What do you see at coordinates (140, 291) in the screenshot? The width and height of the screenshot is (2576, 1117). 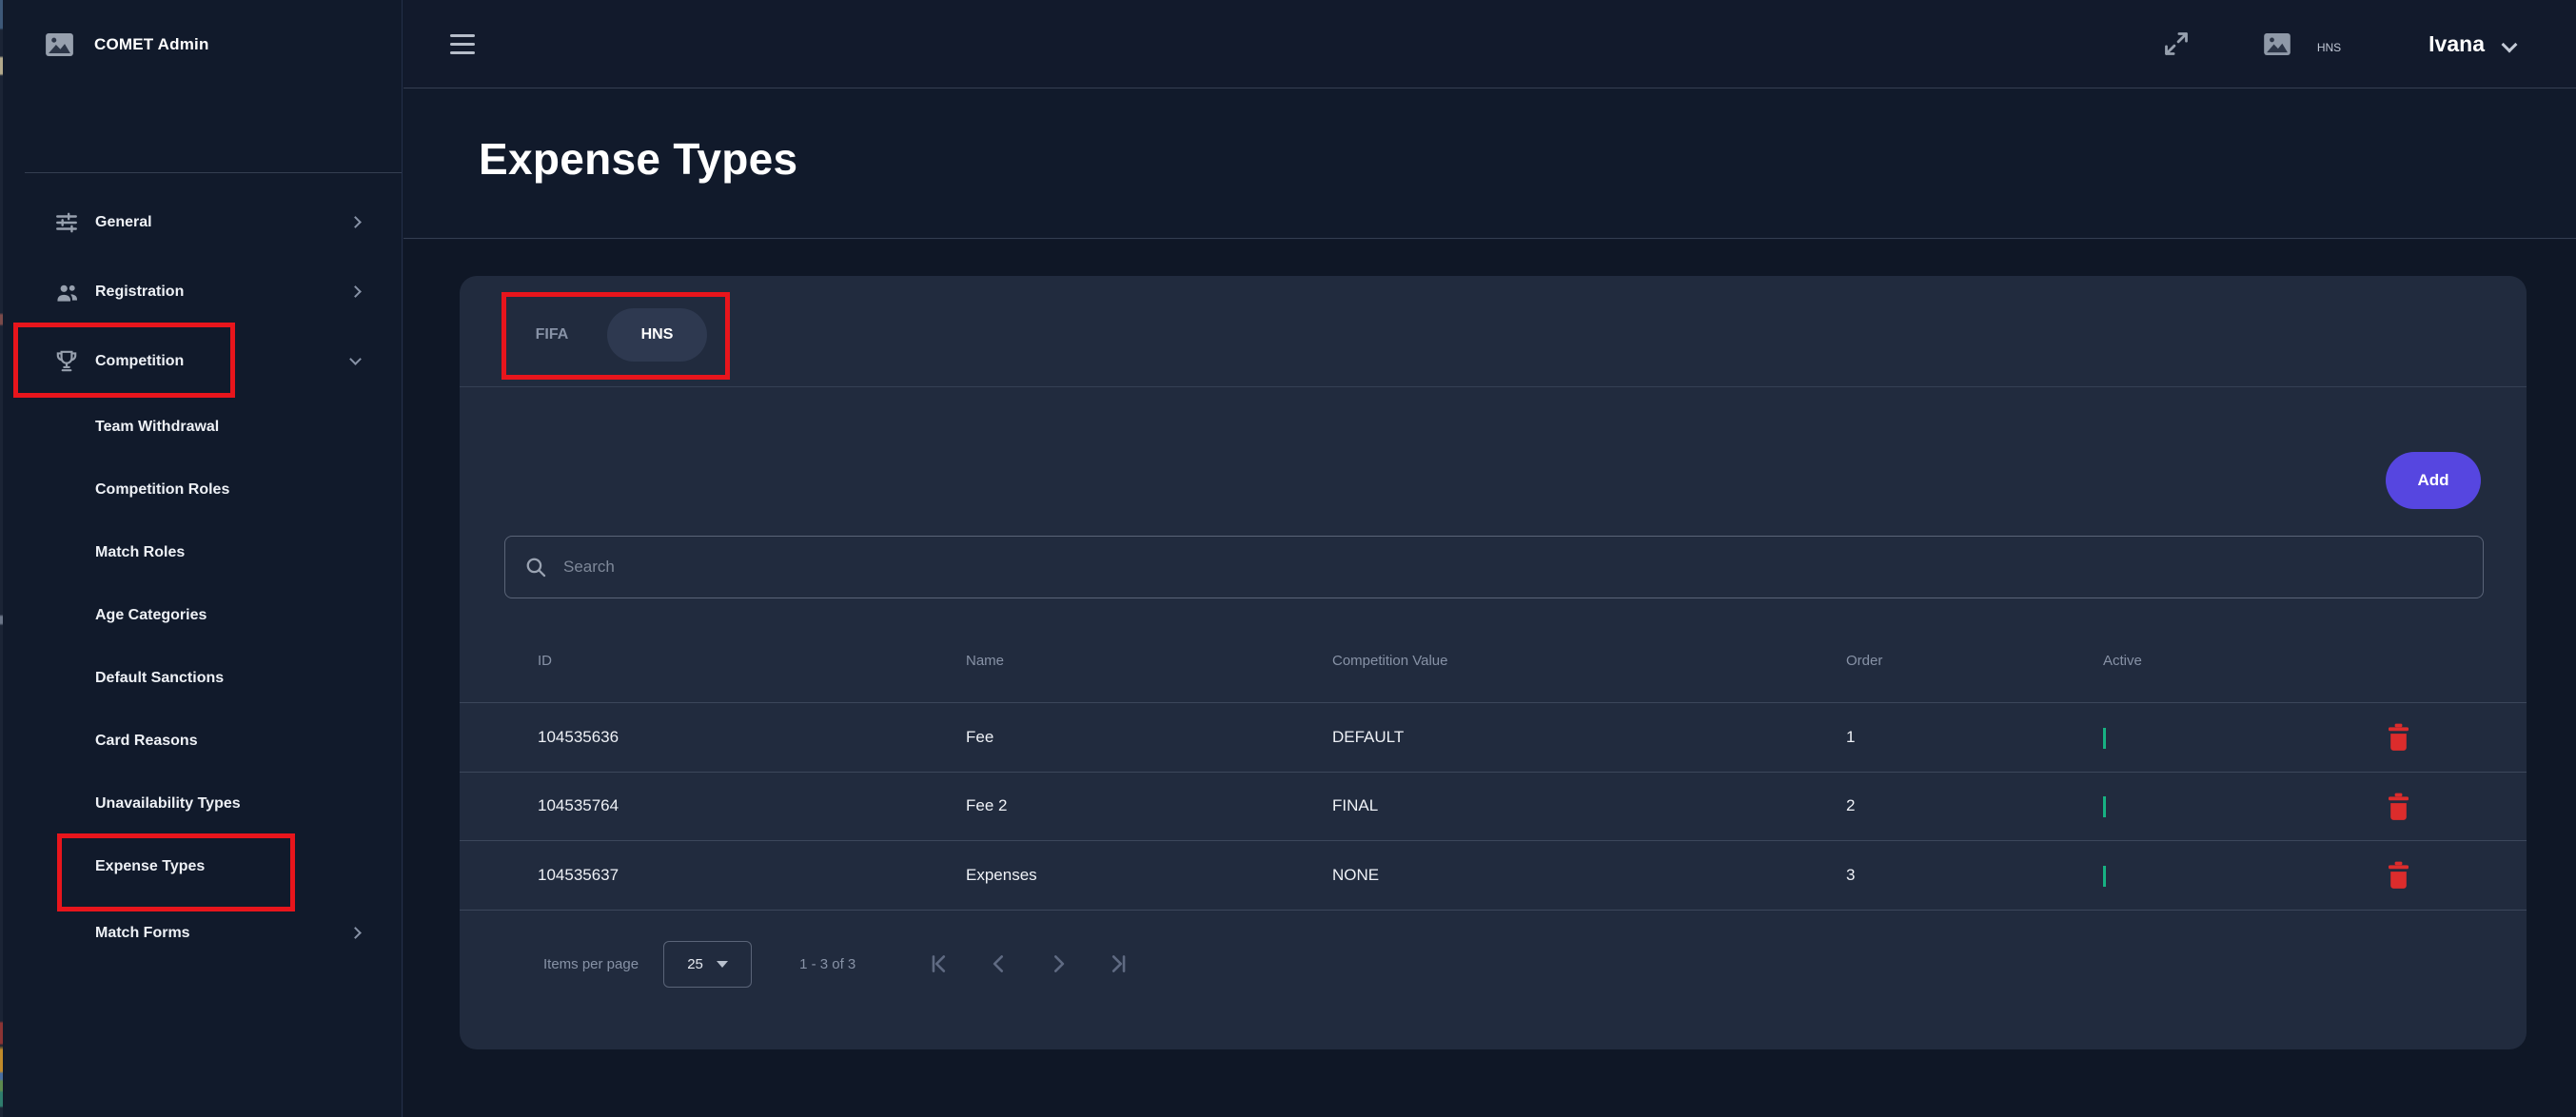 I see `sidebar-item-label: Registration` at bounding box center [140, 291].